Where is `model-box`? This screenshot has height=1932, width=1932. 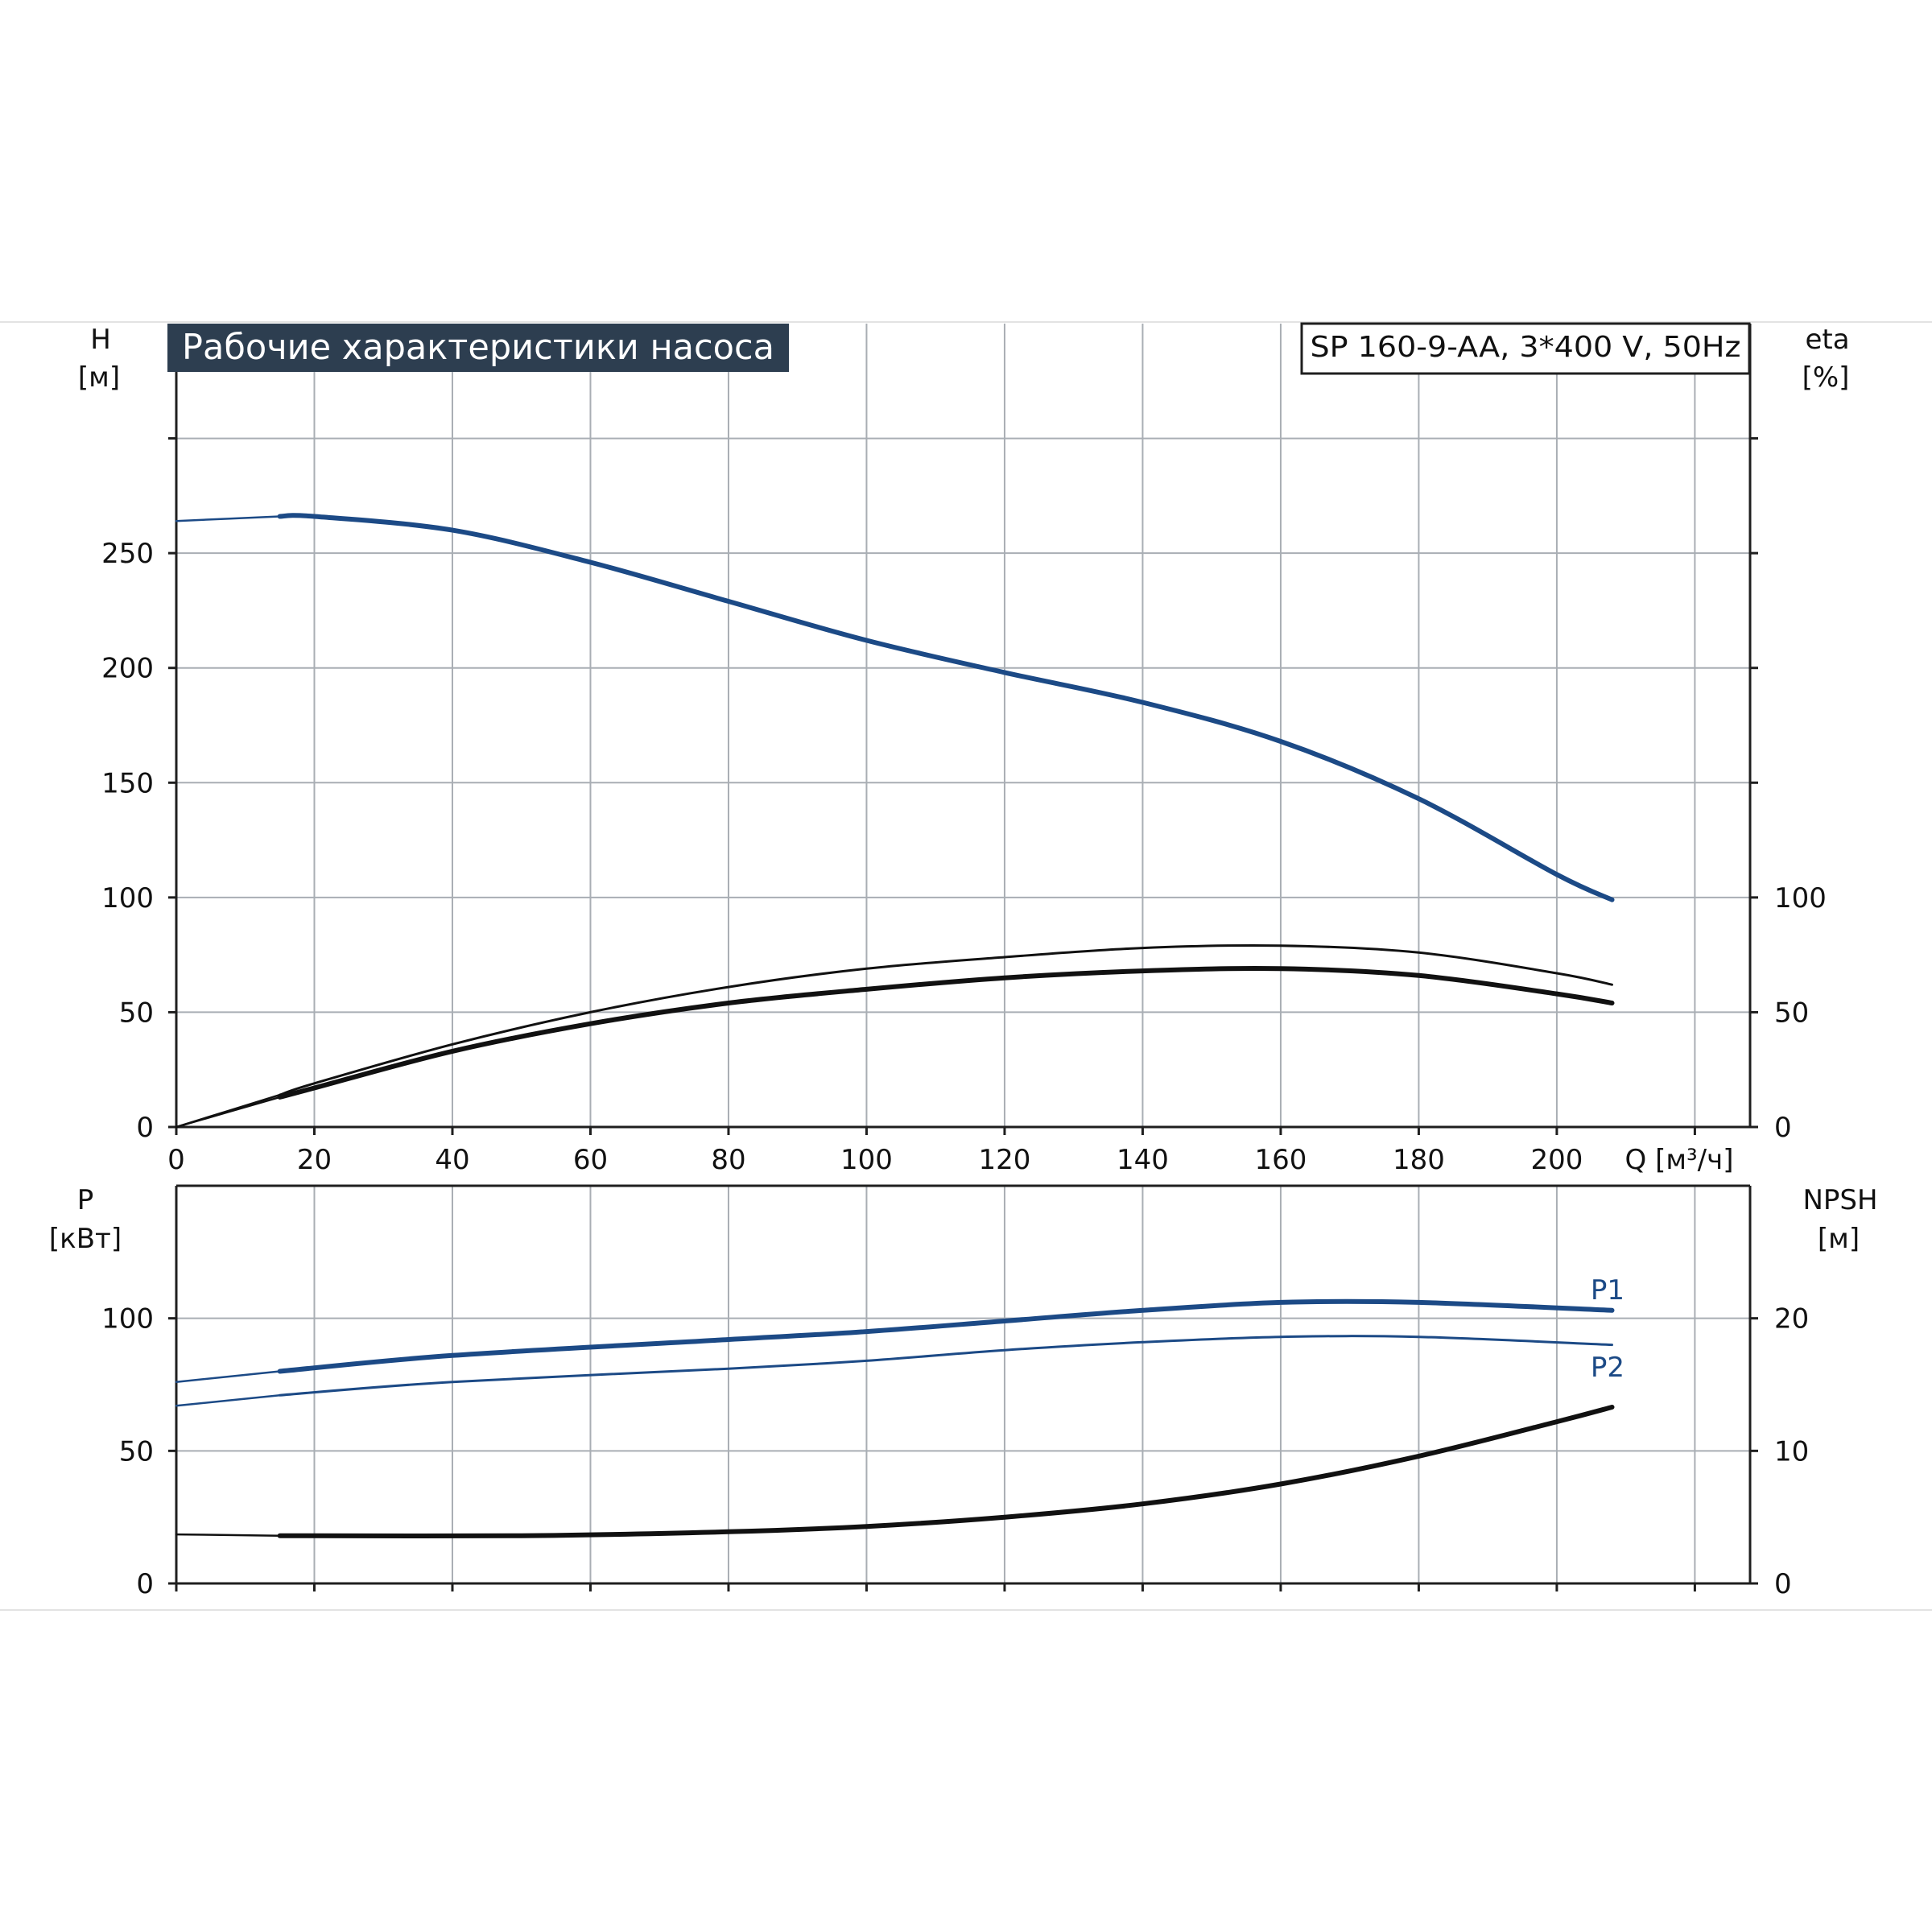
model-box is located at coordinates (1525, 348).